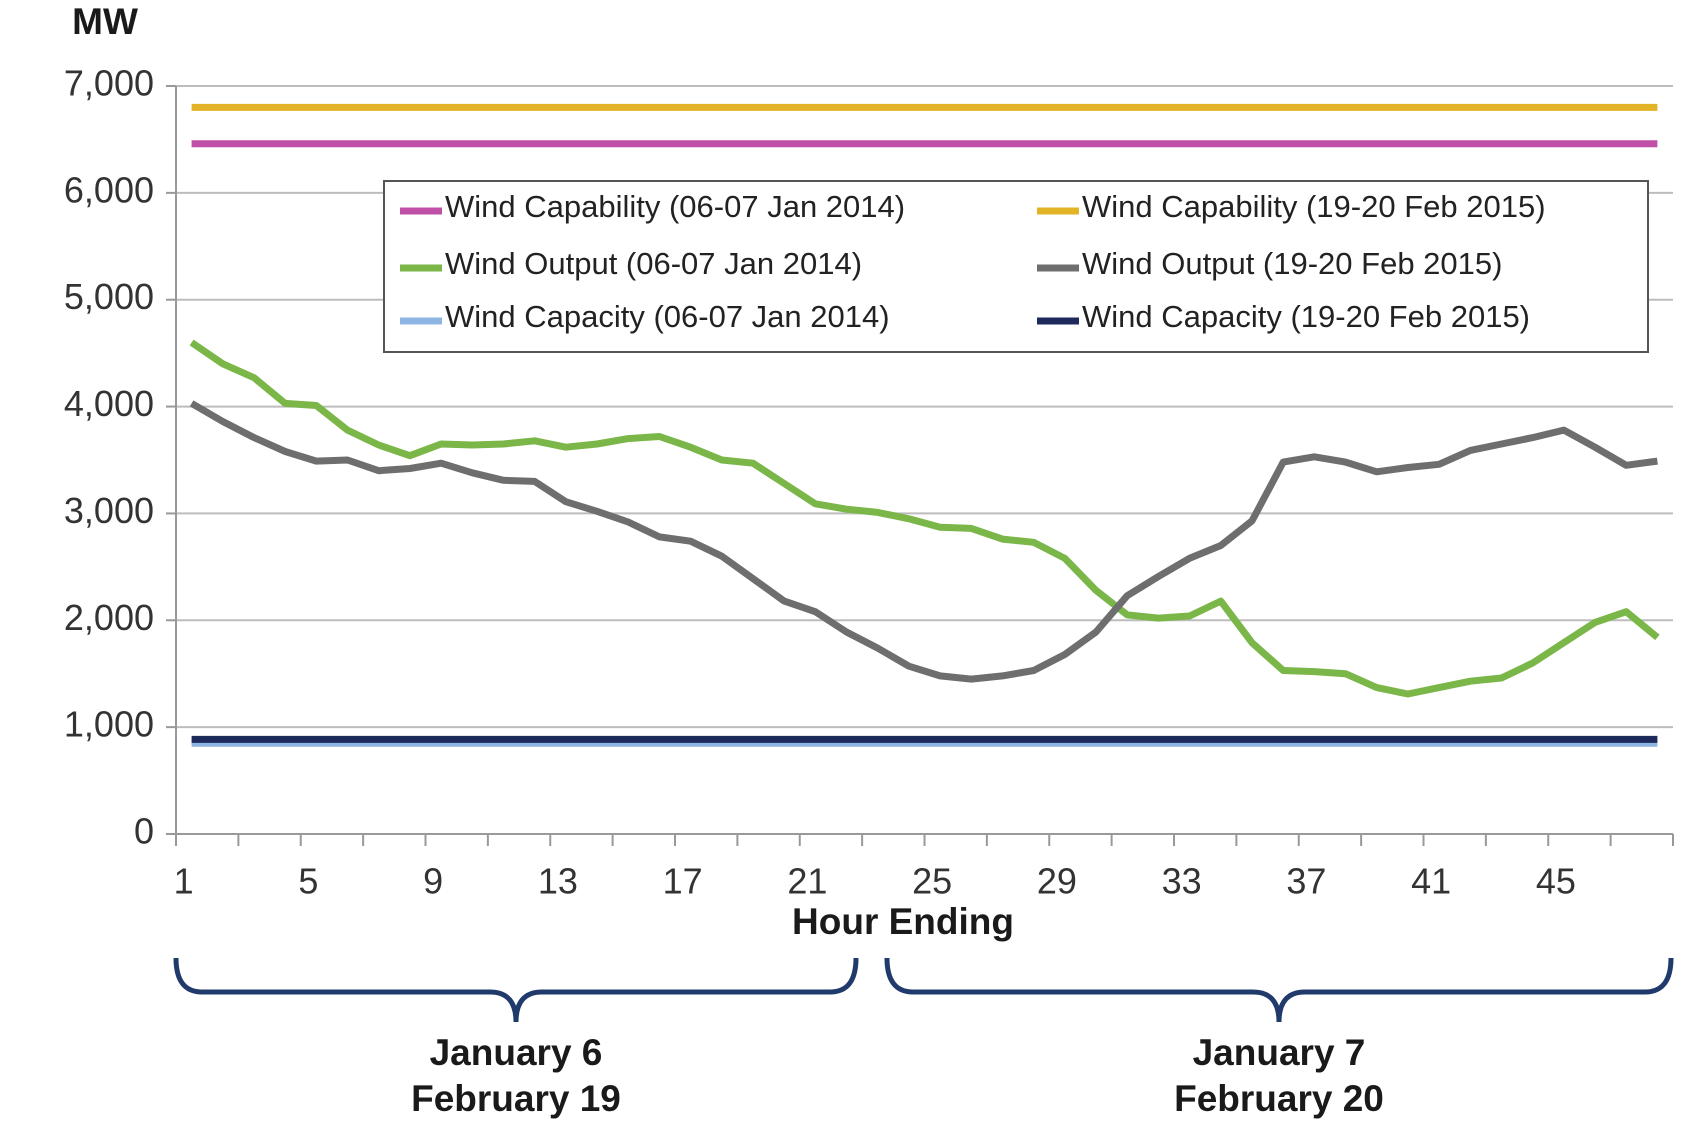  Describe the element at coordinates (109, 510) in the screenshot. I see `y-tick-label: 3,000` at that location.